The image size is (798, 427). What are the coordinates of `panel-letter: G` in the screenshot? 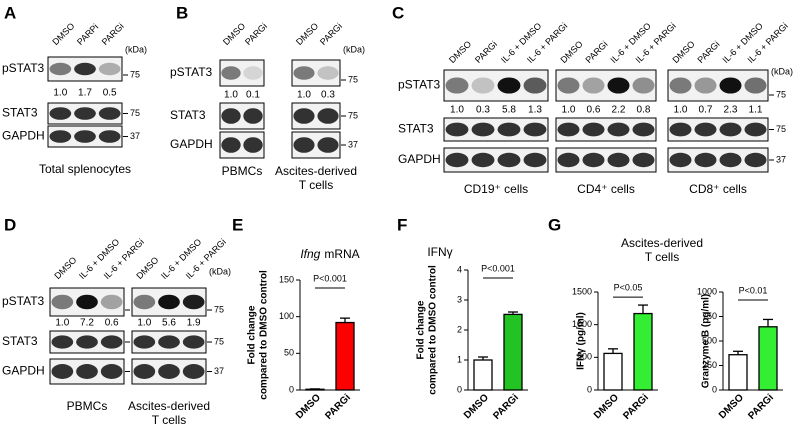 It's located at (554, 224).